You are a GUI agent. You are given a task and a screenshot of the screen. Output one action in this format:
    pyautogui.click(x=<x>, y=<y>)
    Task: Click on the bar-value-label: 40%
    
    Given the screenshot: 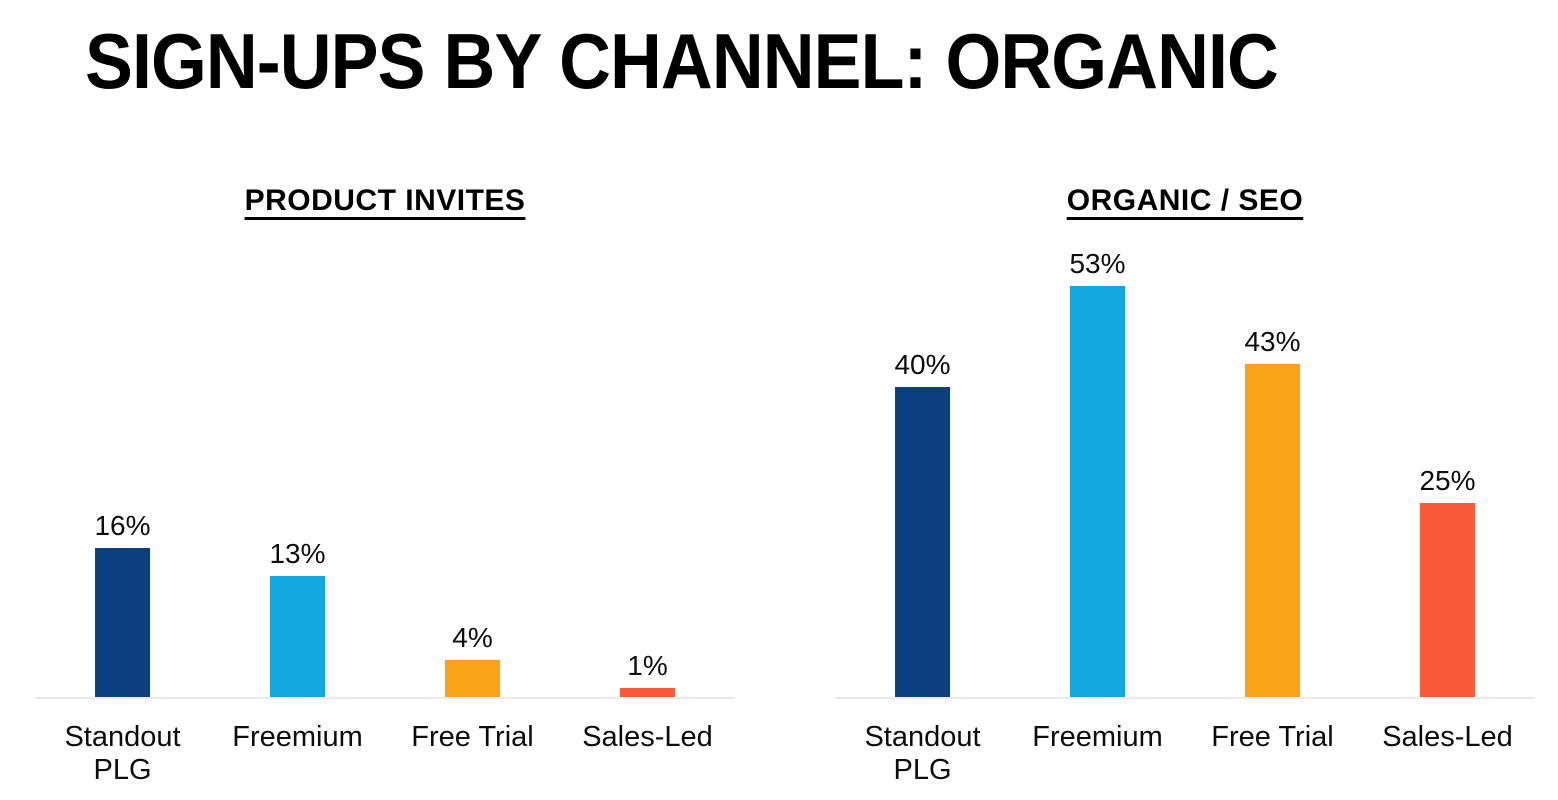 What is the action you would take?
    pyautogui.click(x=922, y=364)
    